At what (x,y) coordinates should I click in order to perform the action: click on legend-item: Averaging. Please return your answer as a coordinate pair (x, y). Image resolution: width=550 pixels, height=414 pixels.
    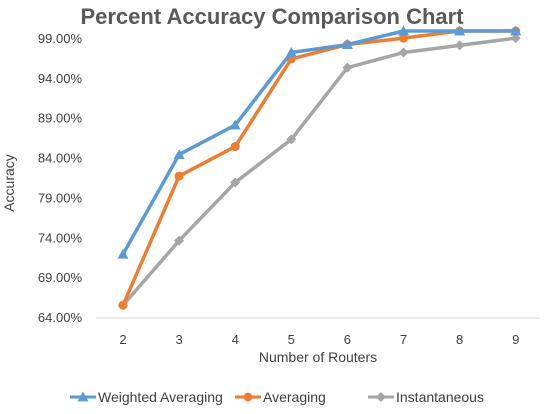
    Looking at the image, I should click on (280, 397).